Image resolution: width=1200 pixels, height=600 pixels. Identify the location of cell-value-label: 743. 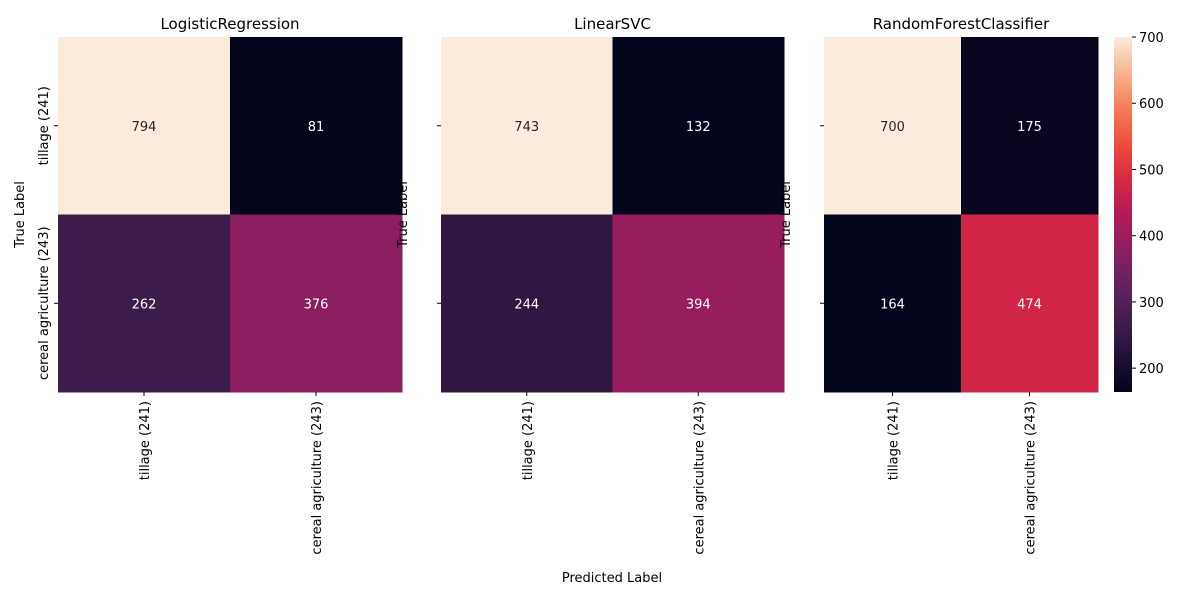
(526, 127).